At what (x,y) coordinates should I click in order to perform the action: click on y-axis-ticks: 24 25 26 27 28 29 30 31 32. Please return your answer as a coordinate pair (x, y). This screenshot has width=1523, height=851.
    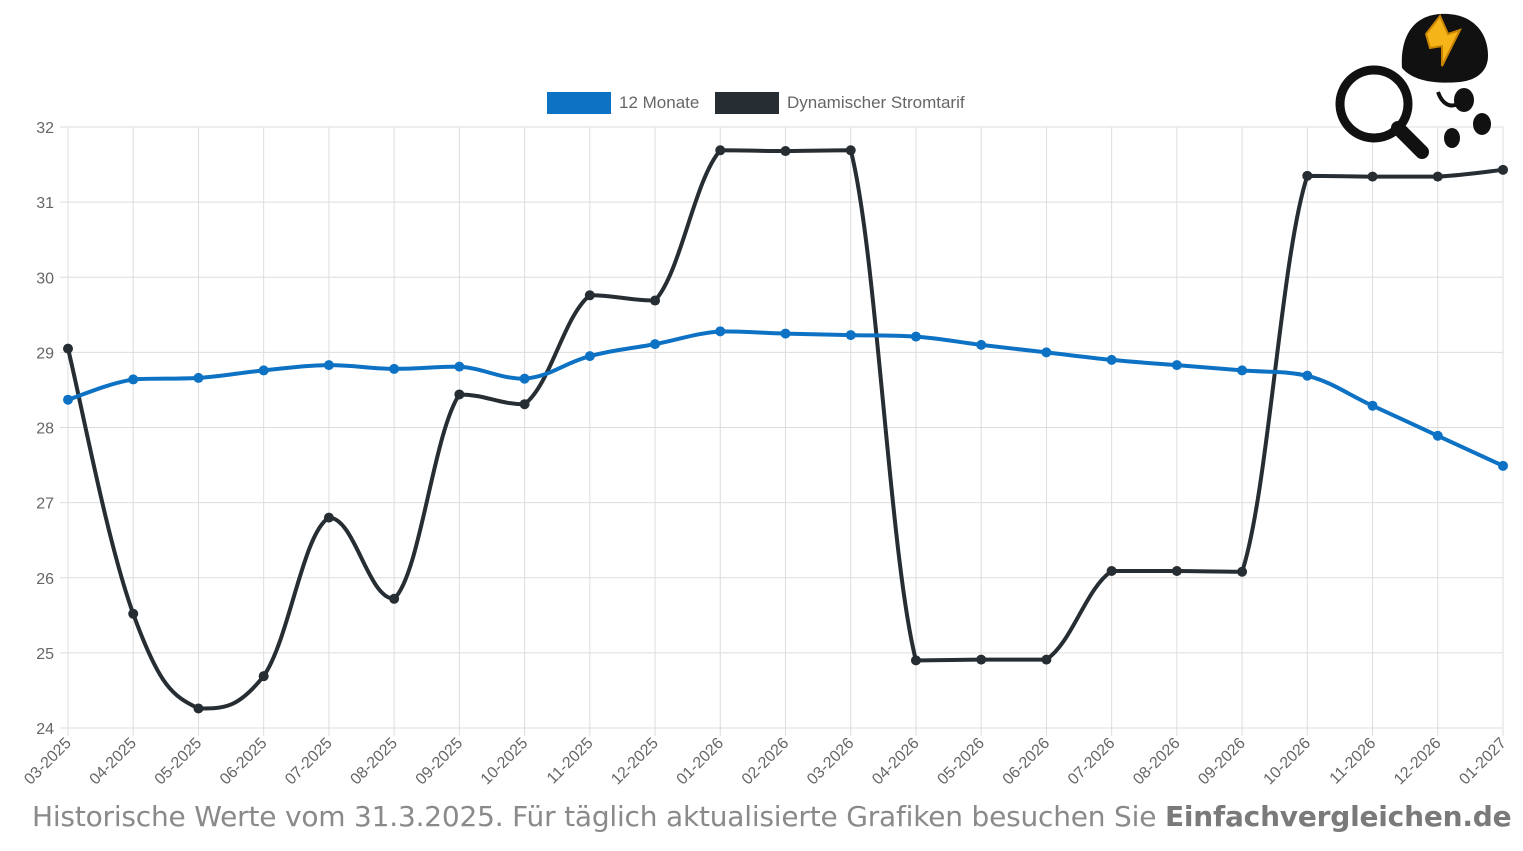
    Looking at the image, I should click on (45, 429).